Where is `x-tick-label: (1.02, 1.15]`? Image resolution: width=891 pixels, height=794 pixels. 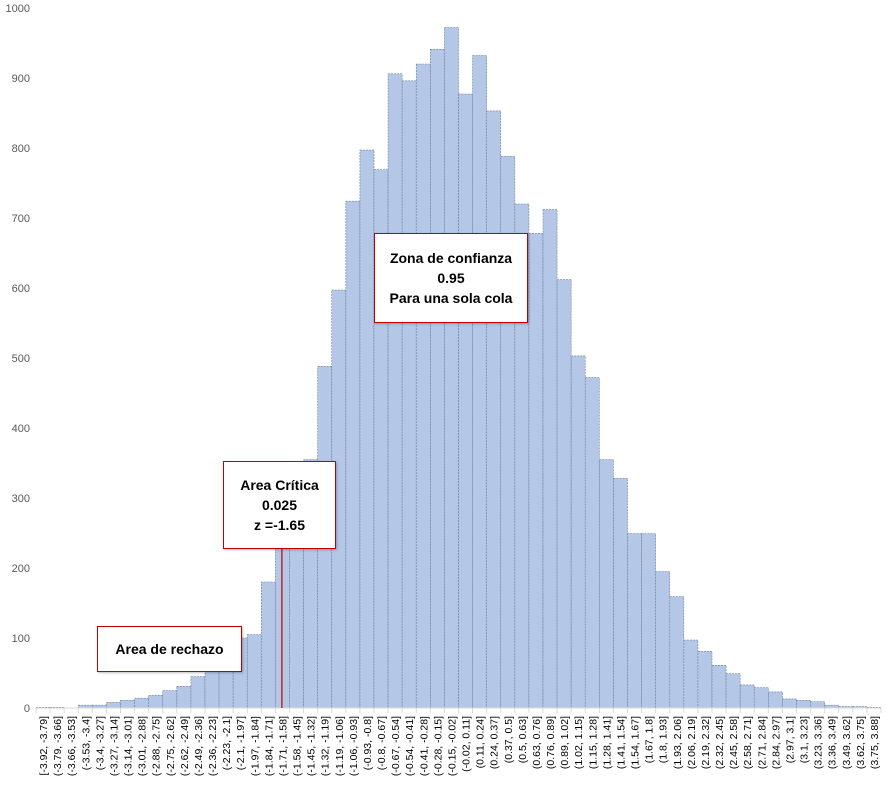
x-tick-label: (1.02, 1.15] is located at coordinates (579, 742).